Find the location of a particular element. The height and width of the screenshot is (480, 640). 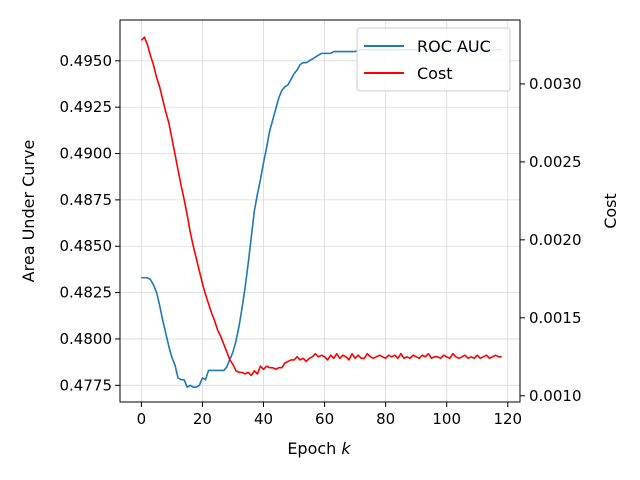

y-tick-label: 0.4775 is located at coordinates (86, 385).